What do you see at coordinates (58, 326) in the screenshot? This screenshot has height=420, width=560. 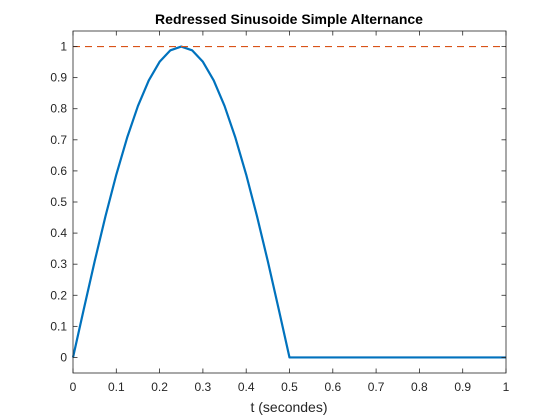 I see `y-tick-label: 0.1` at bounding box center [58, 326].